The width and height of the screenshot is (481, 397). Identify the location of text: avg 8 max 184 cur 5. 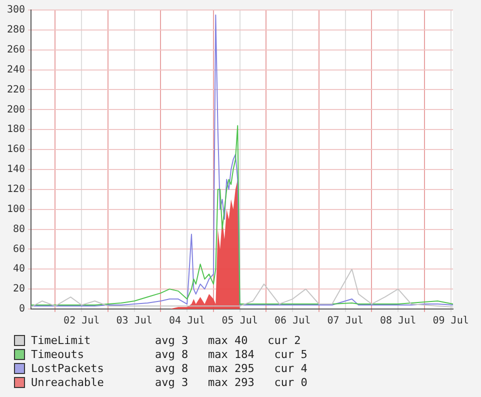
(231, 354).